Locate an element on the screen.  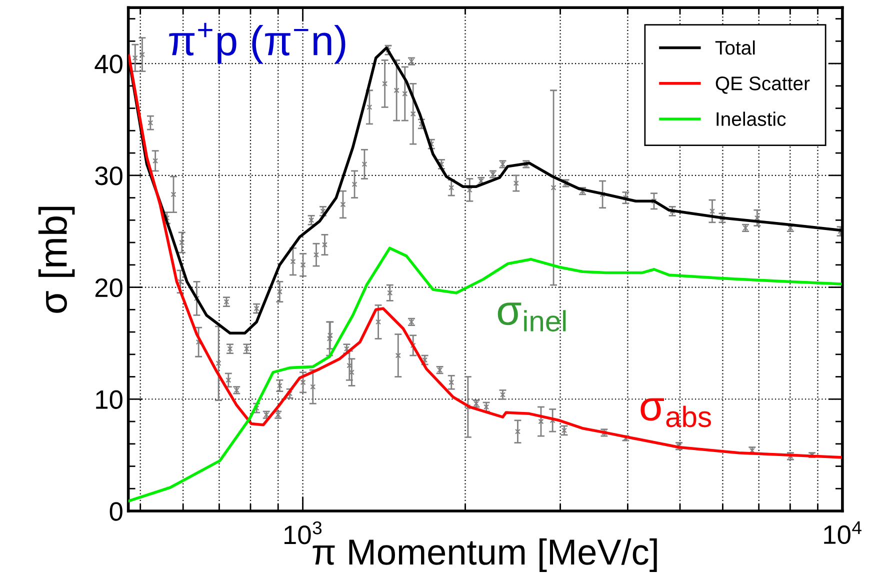
annotation: σ$_{abs}$ is located at coordinates (675, 413).